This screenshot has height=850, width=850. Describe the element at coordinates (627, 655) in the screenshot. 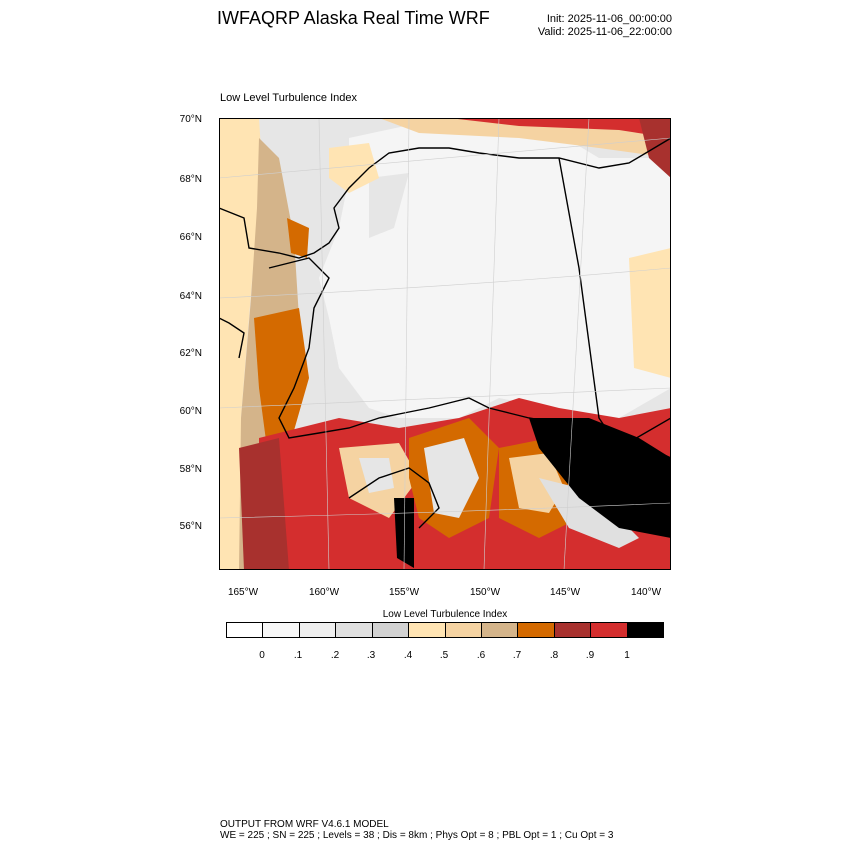

I see `colorbar-label: 1` at that location.